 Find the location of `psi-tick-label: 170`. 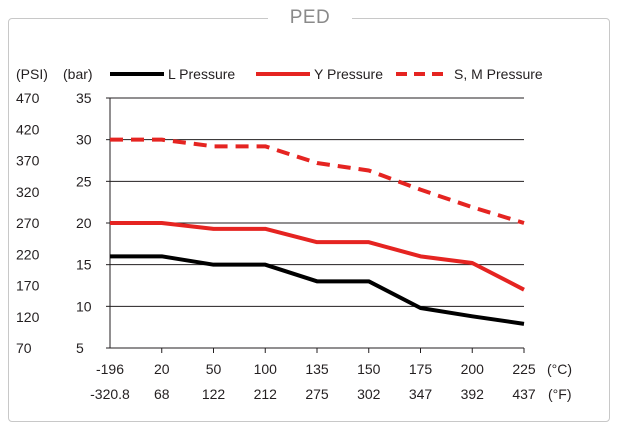

psi-tick-label: 170 is located at coordinates (28, 286).